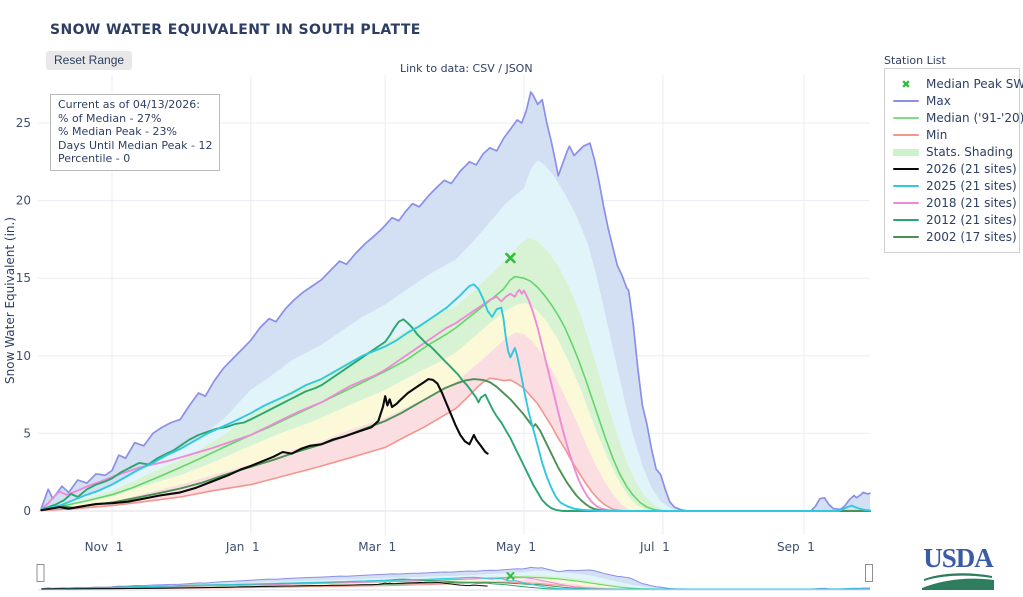 Image resolution: width=1023 pixels, height=597 pixels. I want to click on line-2026-swatch, so click(906, 169).